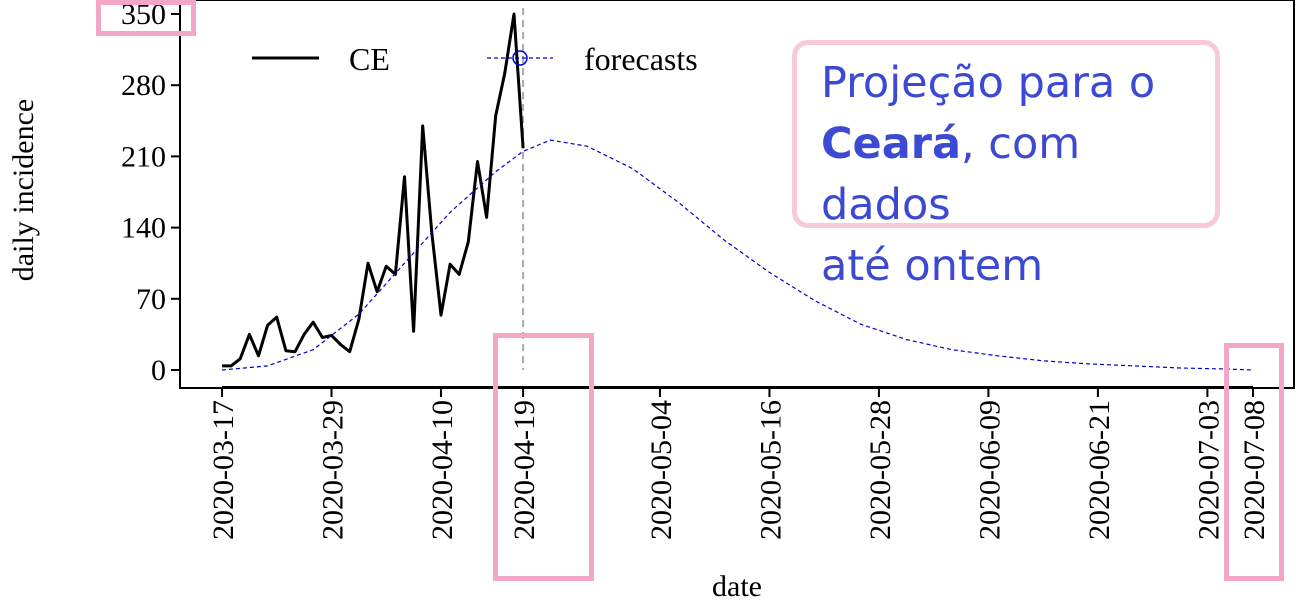  What do you see at coordinates (23, 190) in the screenshot?
I see `y-axis-title: daily incidence` at bounding box center [23, 190].